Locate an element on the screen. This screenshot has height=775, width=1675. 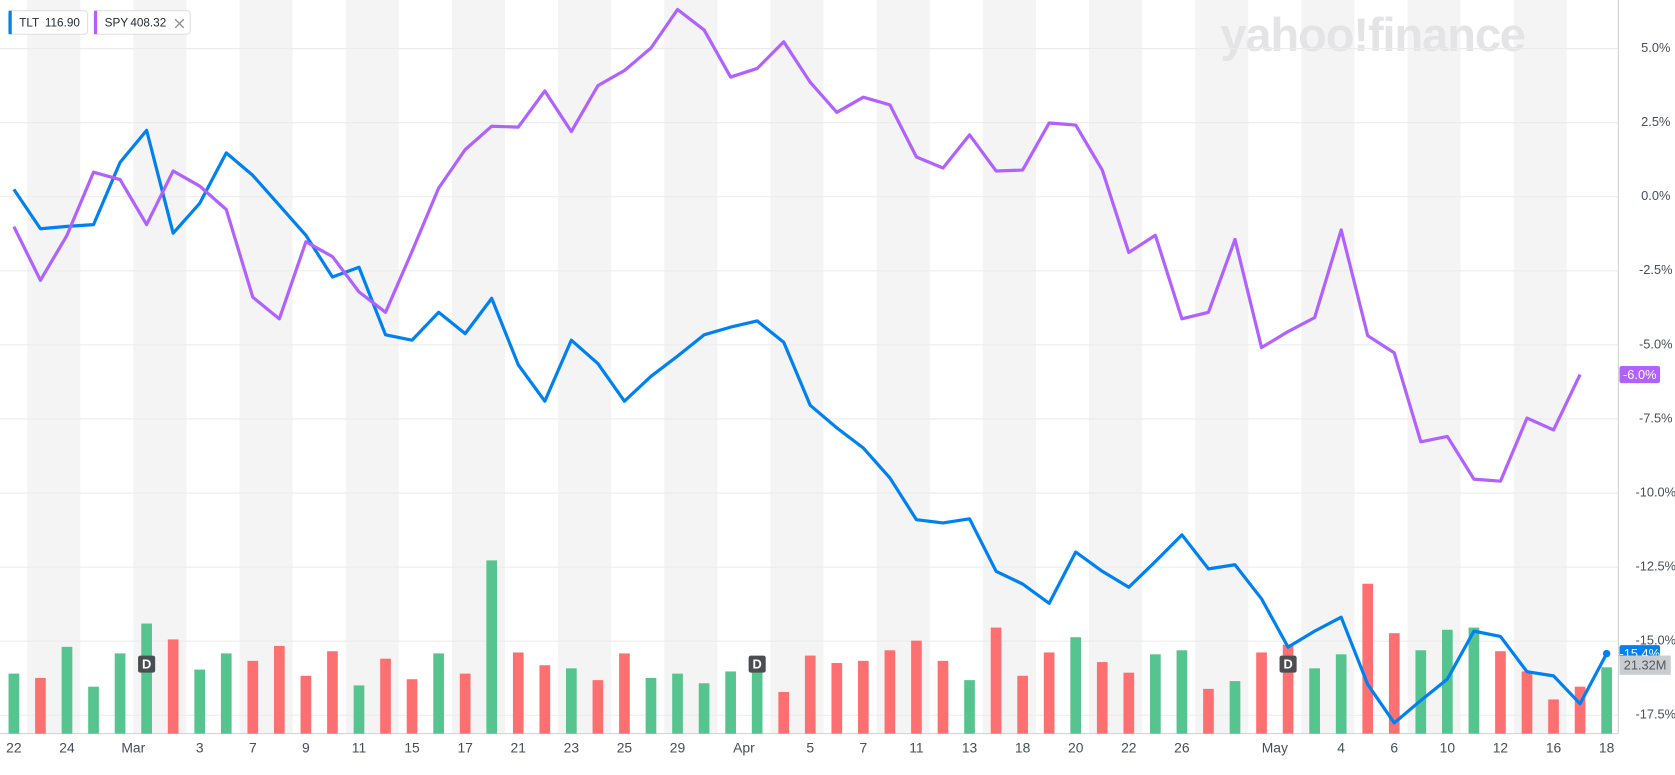
legend-price: 116.90 is located at coordinates (63, 23).